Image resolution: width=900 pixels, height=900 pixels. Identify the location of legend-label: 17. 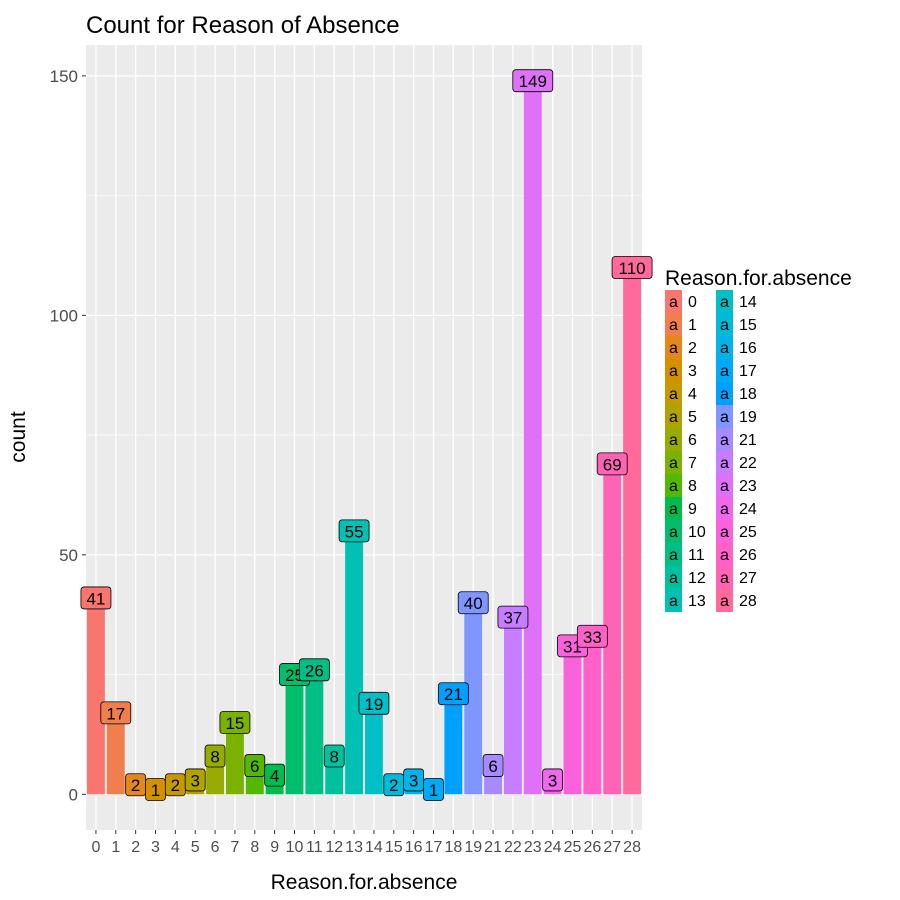
(748, 371).